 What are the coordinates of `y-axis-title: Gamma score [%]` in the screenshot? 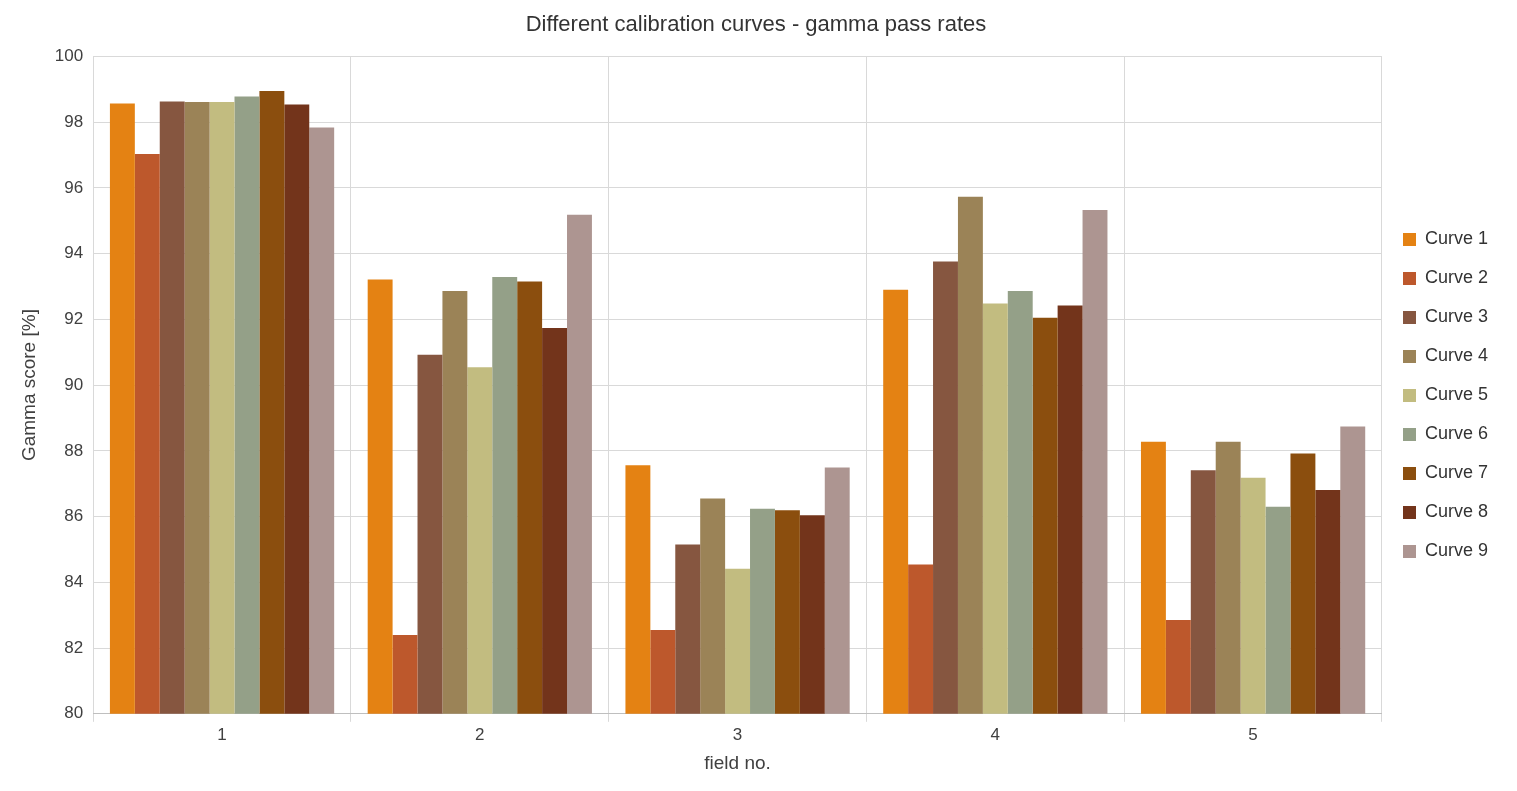 It's located at (28, 385).